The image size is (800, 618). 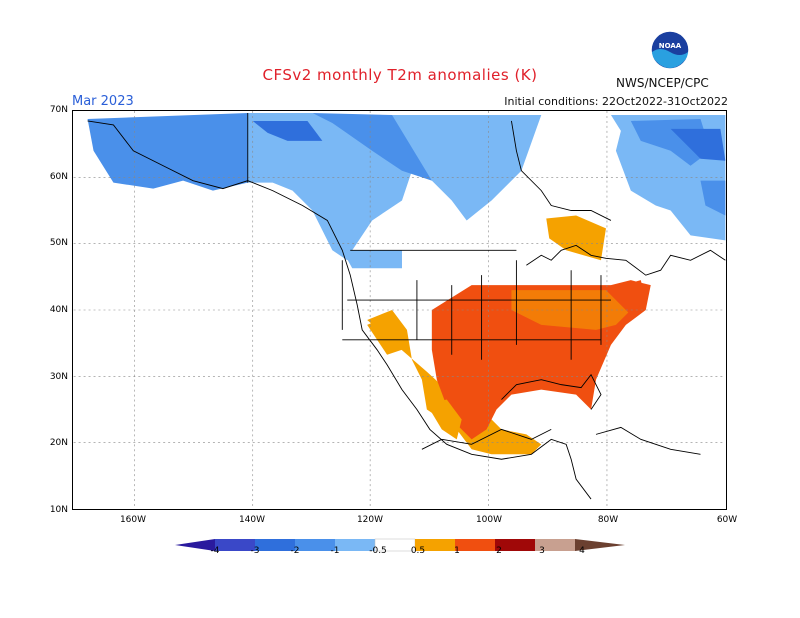 What do you see at coordinates (103, 101) in the screenshot?
I see `forecast-month: Mar 2023` at bounding box center [103, 101].